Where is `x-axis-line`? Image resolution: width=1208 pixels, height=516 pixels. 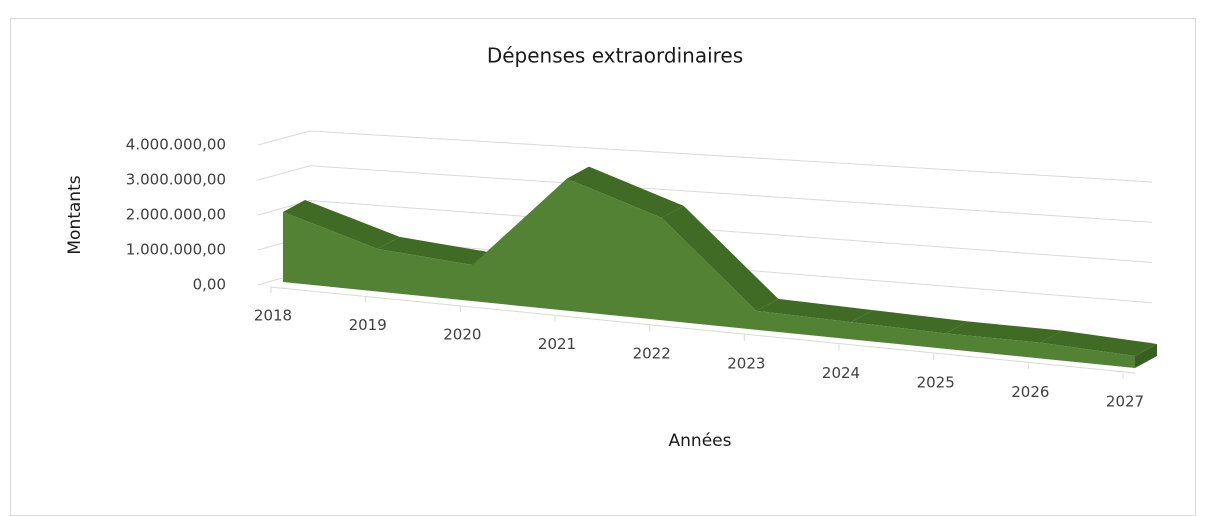
x-axis-line is located at coordinates (702, 330).